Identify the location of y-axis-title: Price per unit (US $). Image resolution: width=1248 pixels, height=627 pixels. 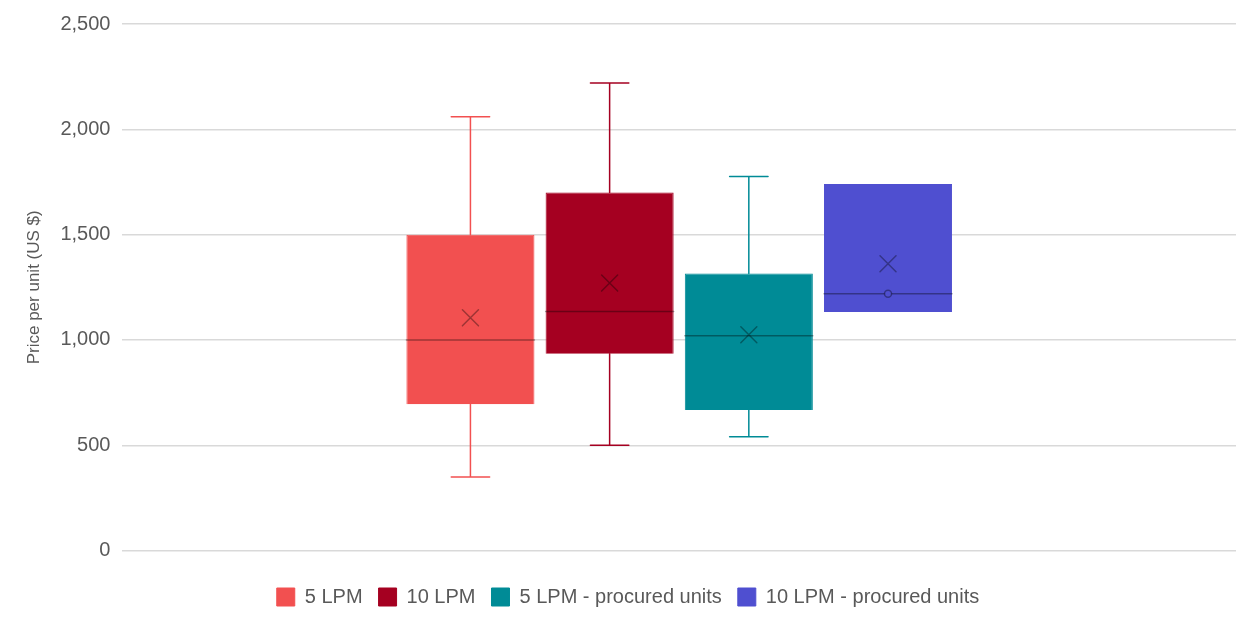
(33, 287).